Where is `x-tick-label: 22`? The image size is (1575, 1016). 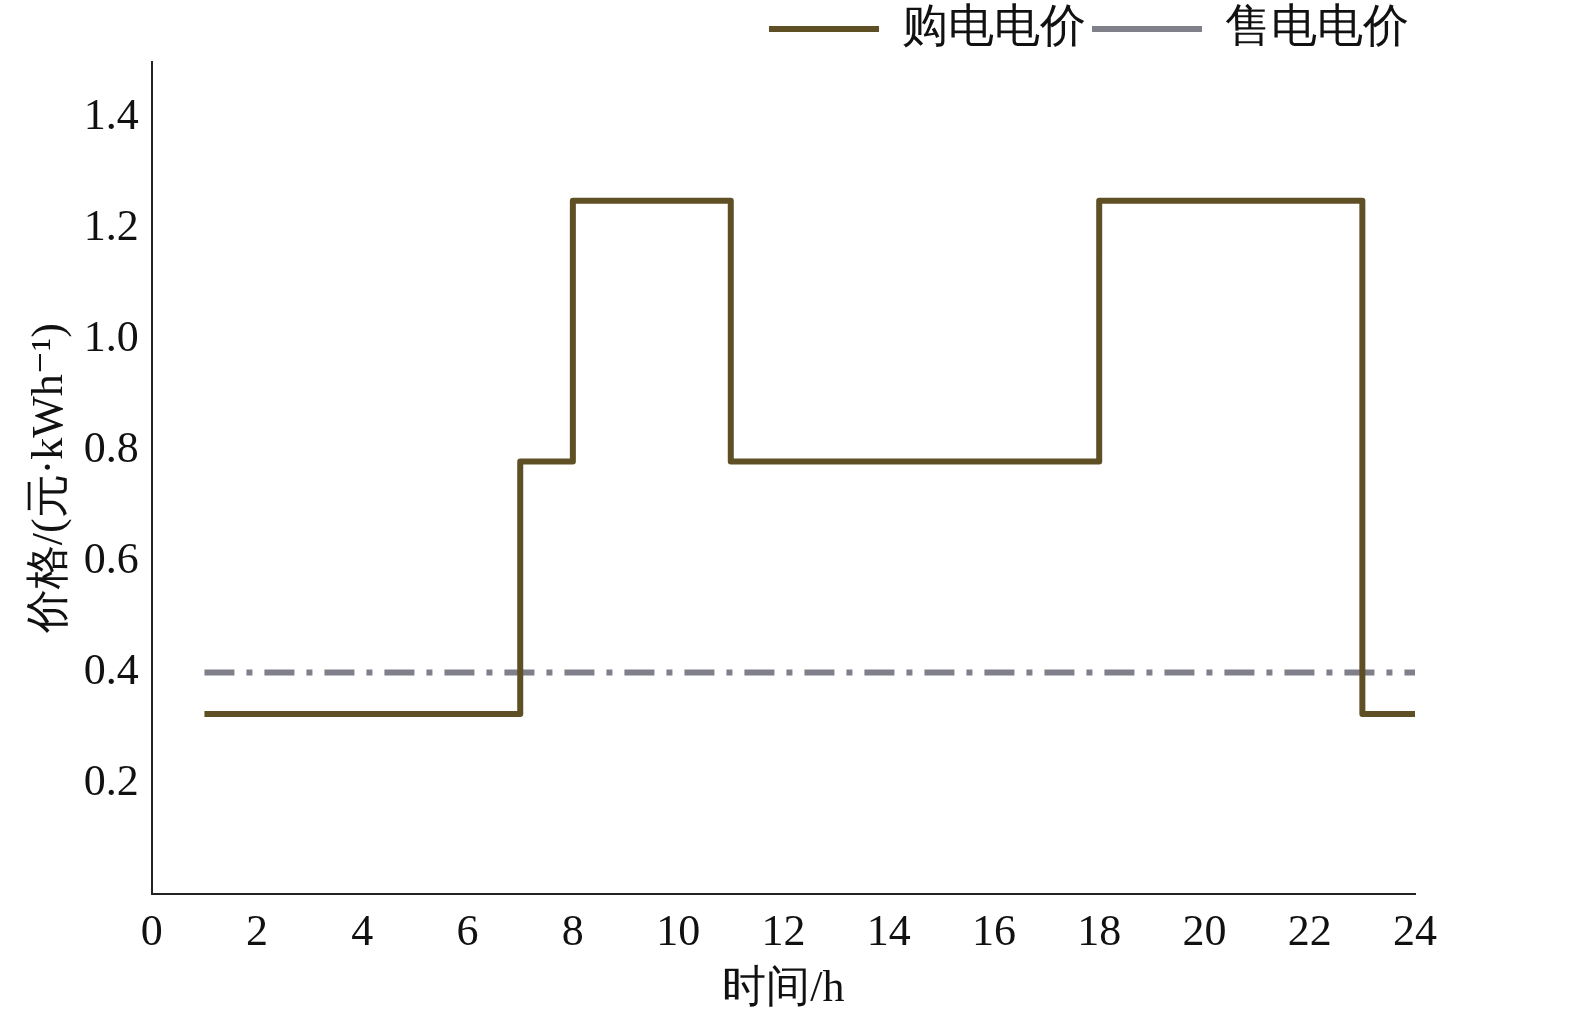 x-tick-label: 22 is located at coordinates (1309, 931).